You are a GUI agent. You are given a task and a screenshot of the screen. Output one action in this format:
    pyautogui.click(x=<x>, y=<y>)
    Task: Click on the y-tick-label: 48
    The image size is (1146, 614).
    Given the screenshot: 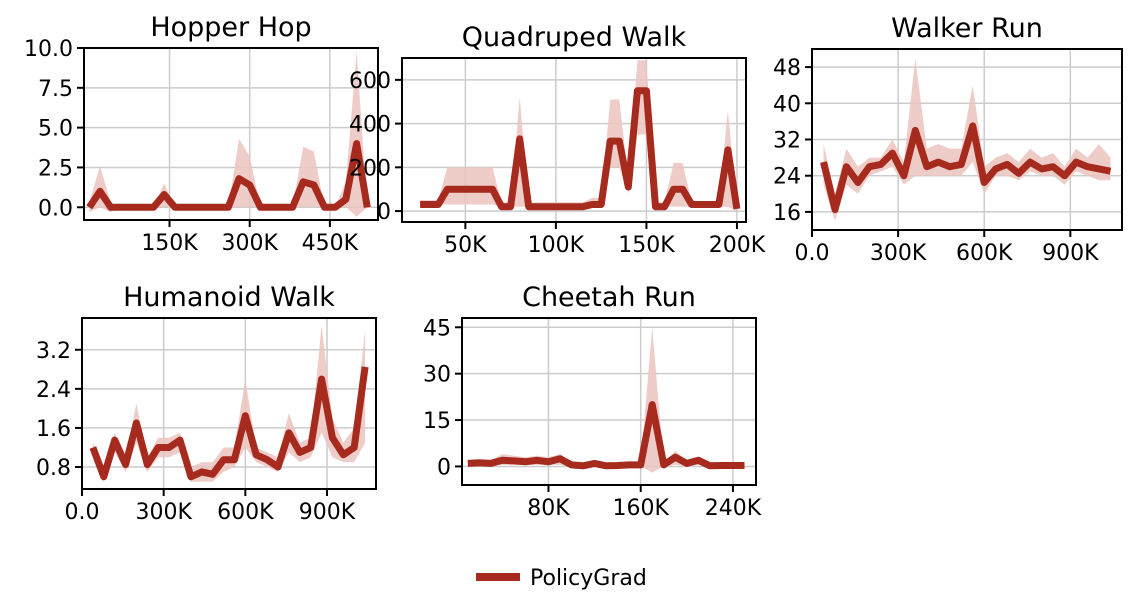 What is the action you would take?
    pyautogui.click(x=787, y=68)
    